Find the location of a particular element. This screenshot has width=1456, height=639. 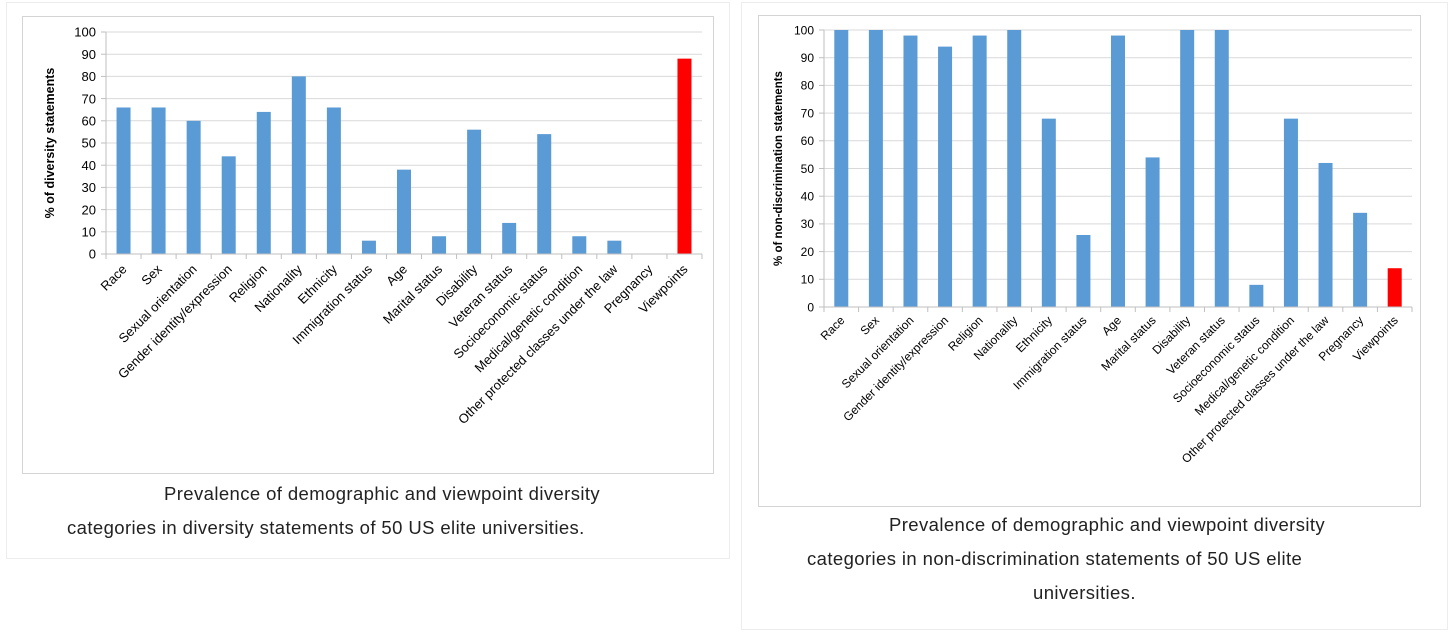

caption-line: universities. is located at coordinates (1084, 592).